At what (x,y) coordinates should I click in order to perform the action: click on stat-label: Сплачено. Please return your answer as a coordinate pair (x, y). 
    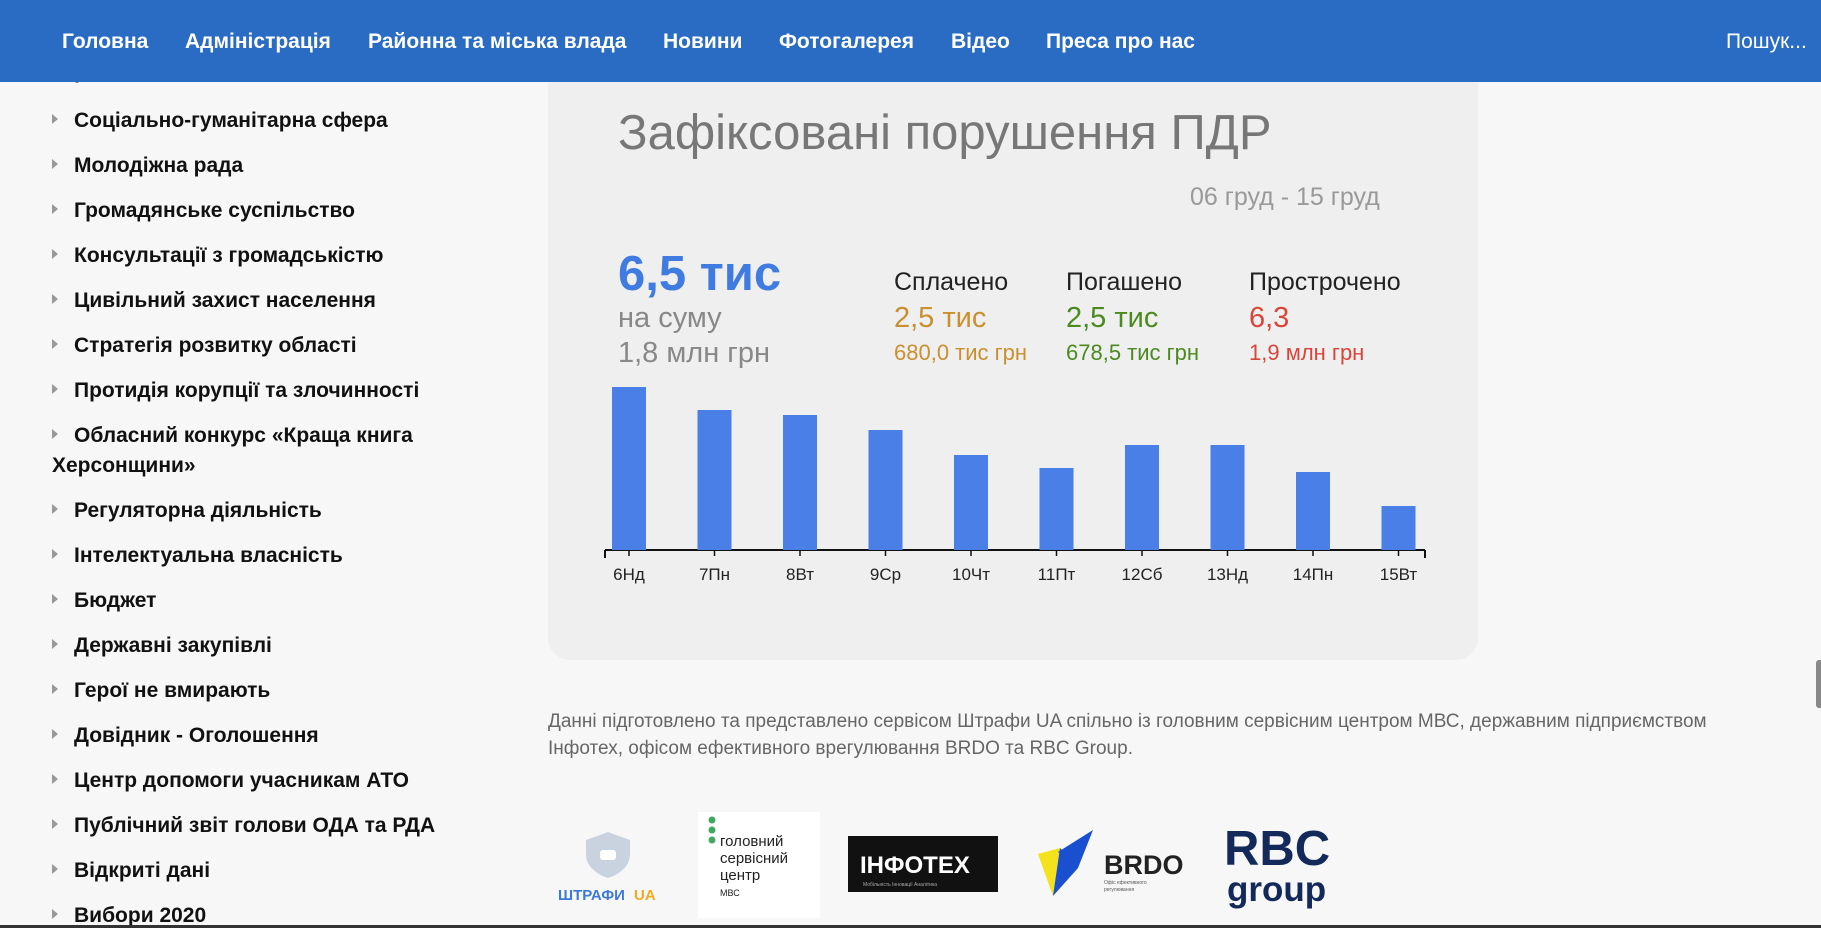
    Looking at the image, I should click on (951, 282).